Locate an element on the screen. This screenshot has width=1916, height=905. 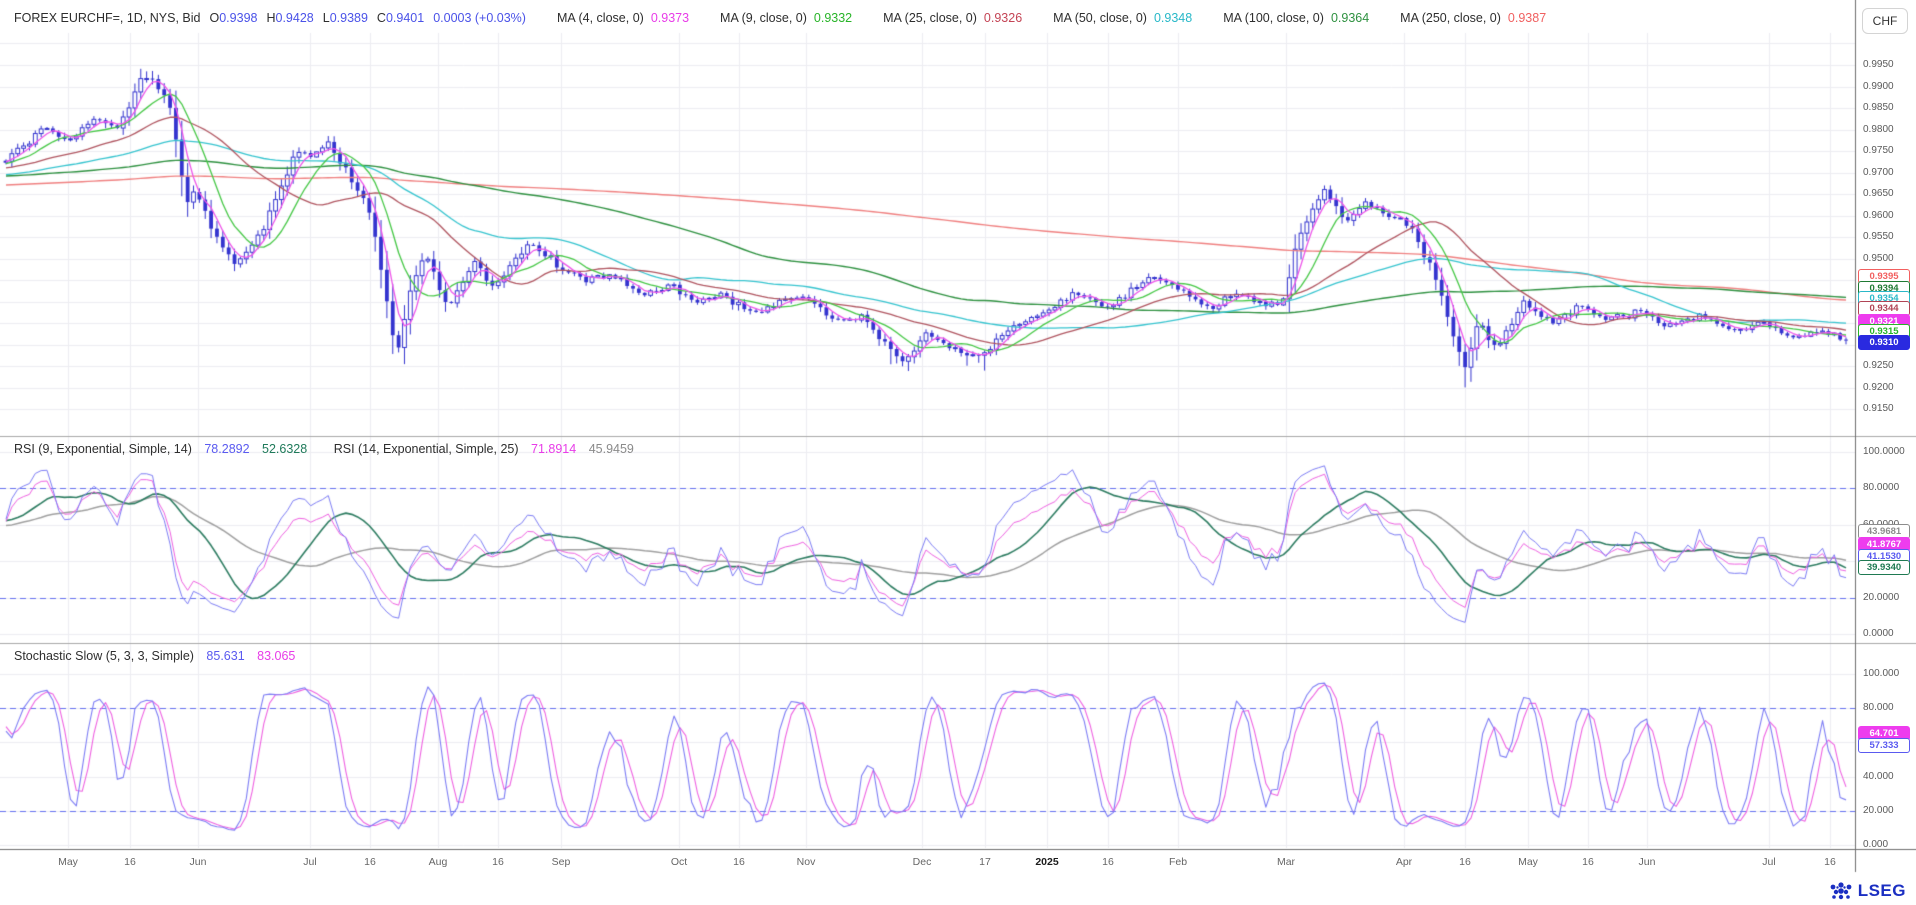
ohlc-field: O0.9398 is located at coordinates (233, 18).